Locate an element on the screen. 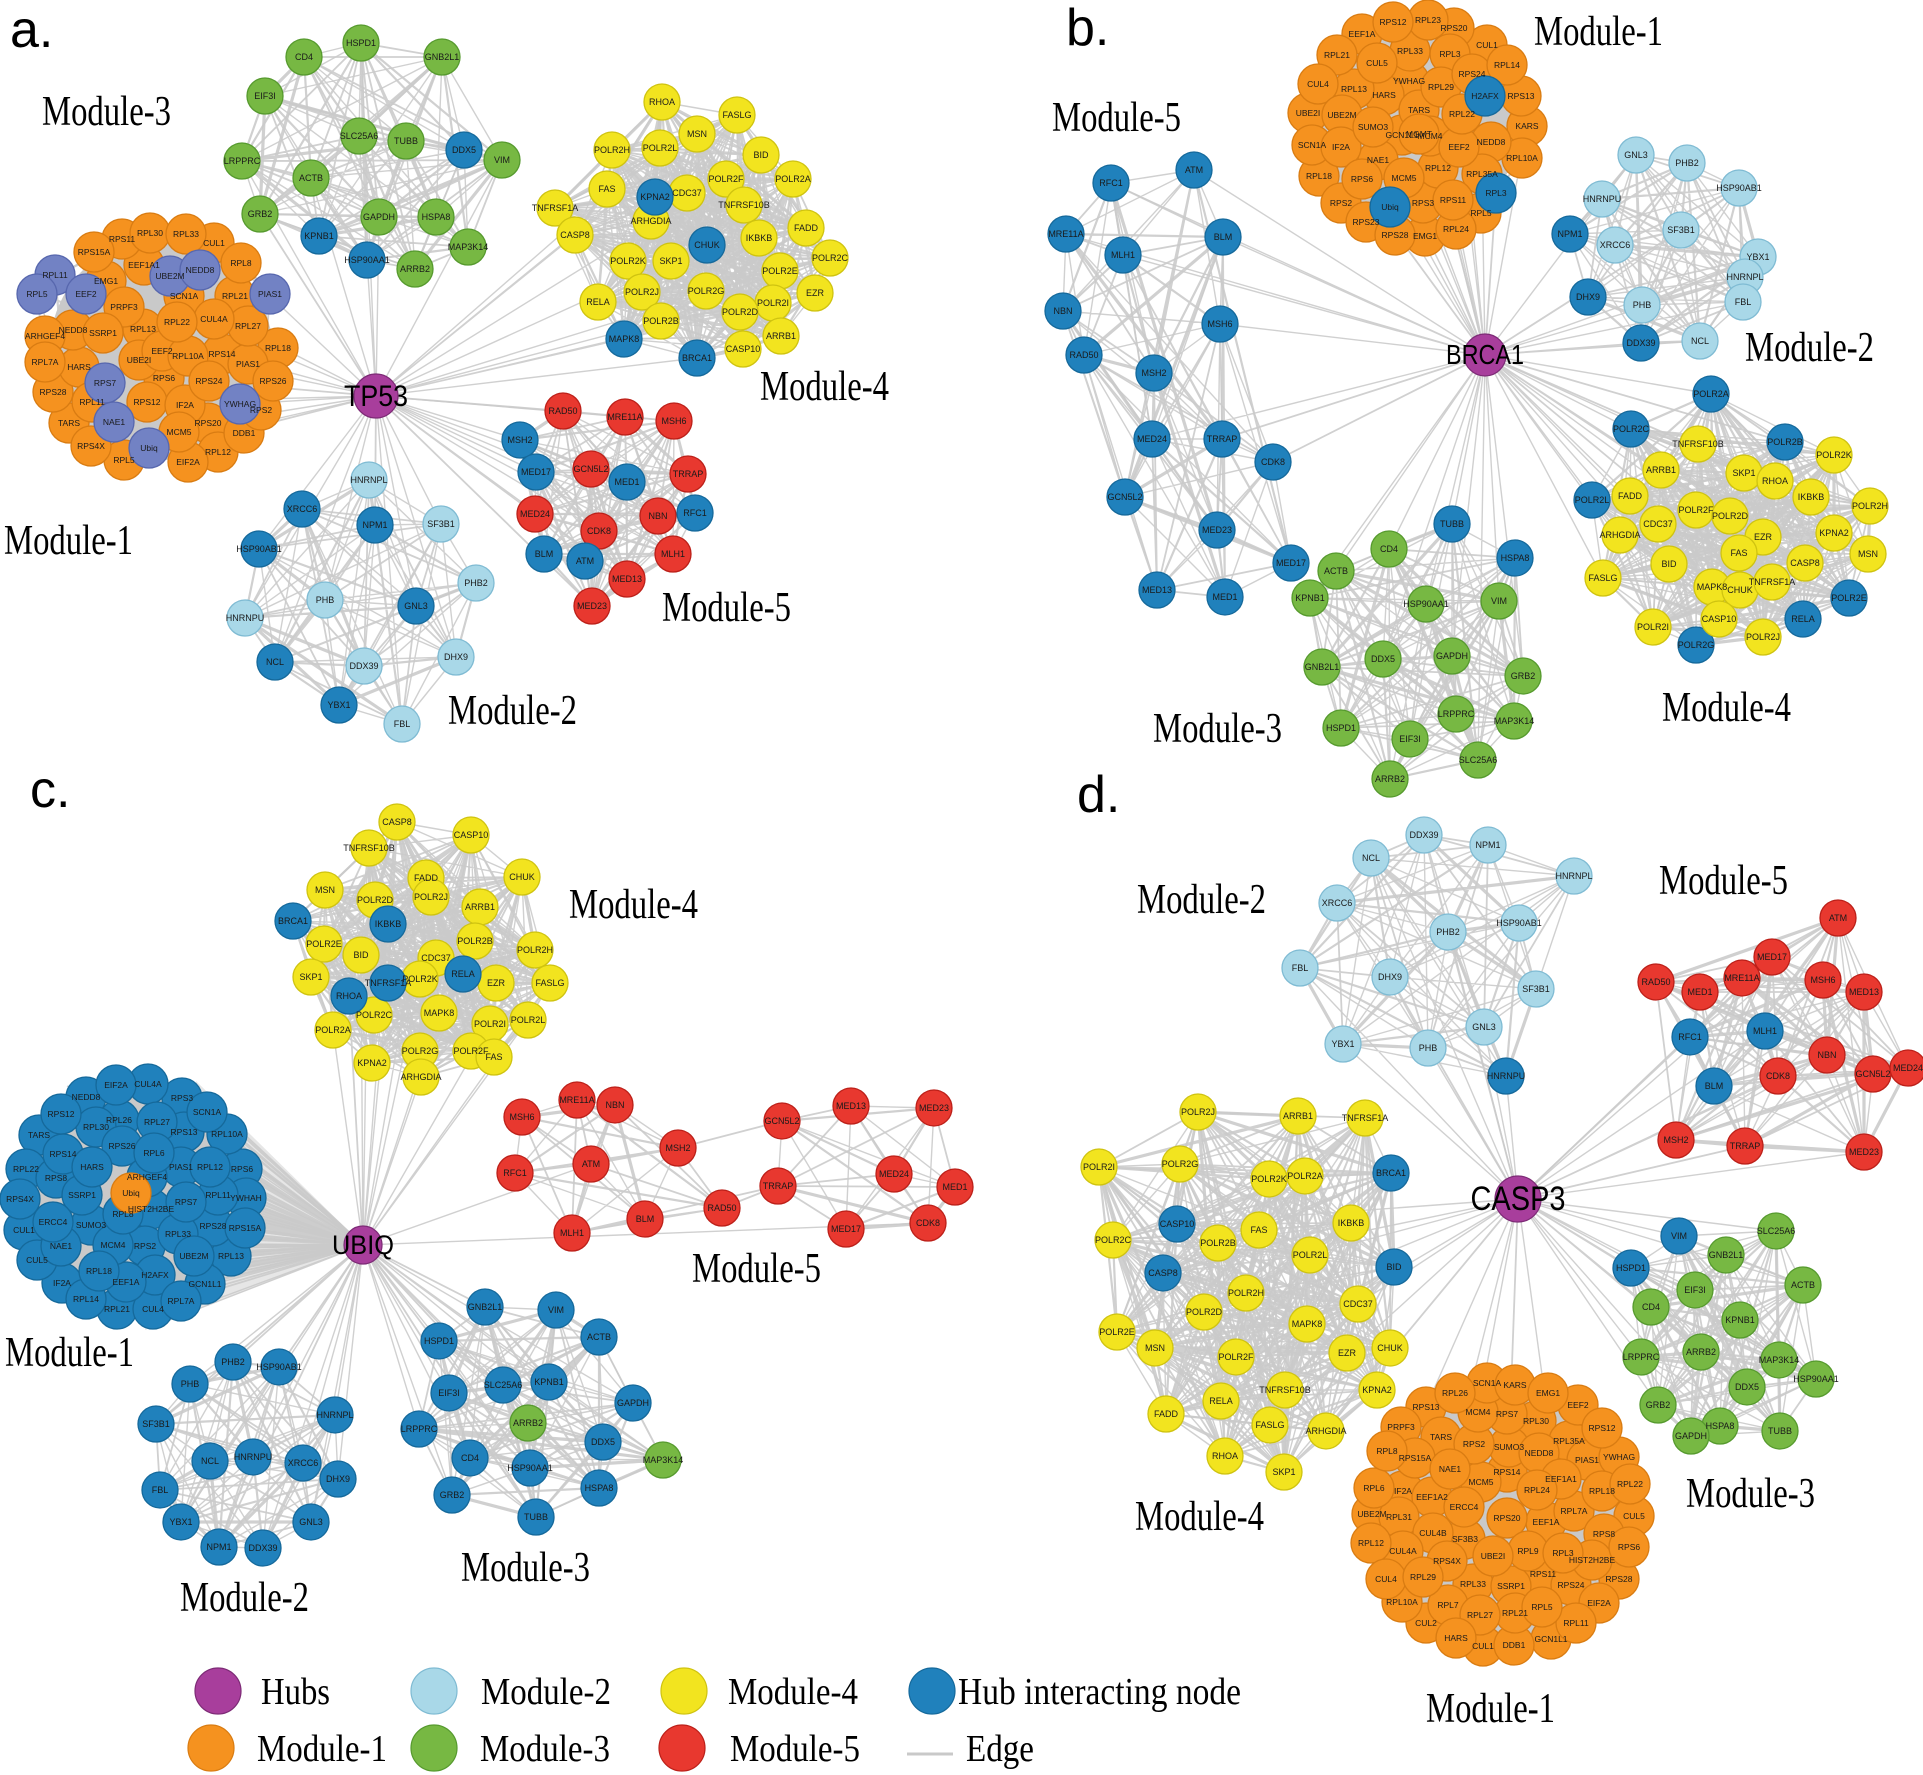 The image size is (1923, 1775). svg-text: HNRNPL is located at coordinates (368, 480).